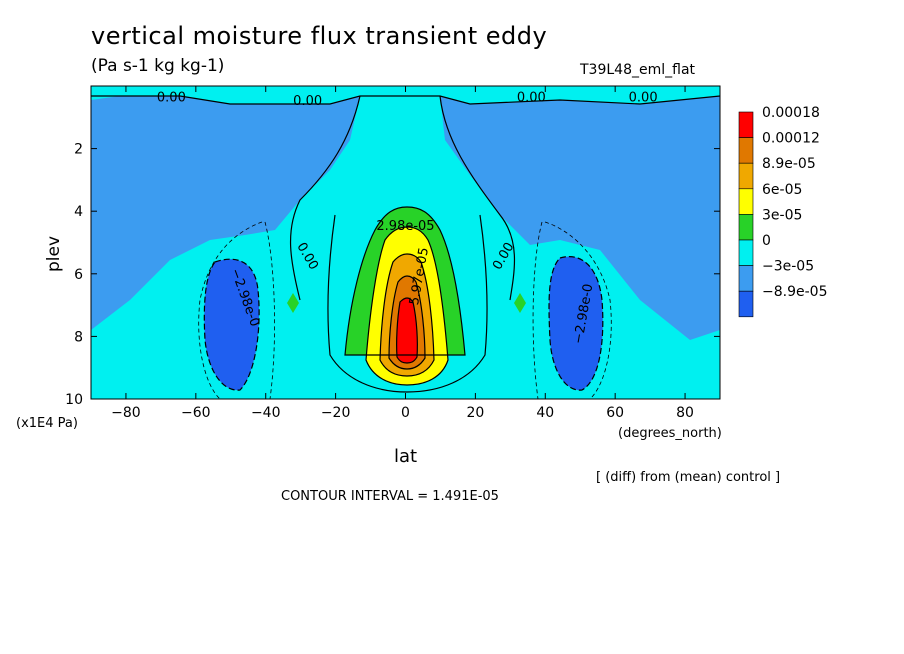 Image resolution: width=904 pixels, height=654 pixels. What do you see at coordinates (791, 139) in the screenshot?
I see `legend-label: 0.00012` at bounding box center [791, 139].